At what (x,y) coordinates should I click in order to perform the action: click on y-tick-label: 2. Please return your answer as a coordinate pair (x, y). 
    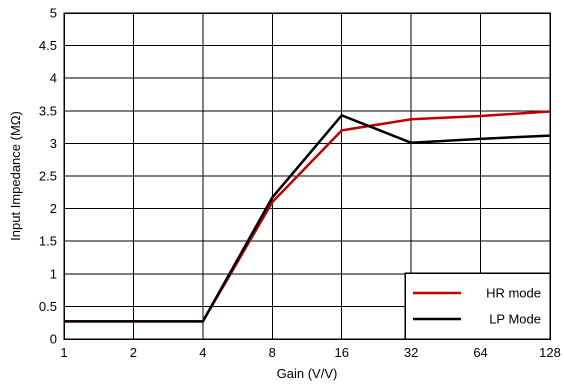
    Looking at the image, I should click on (53, 208).